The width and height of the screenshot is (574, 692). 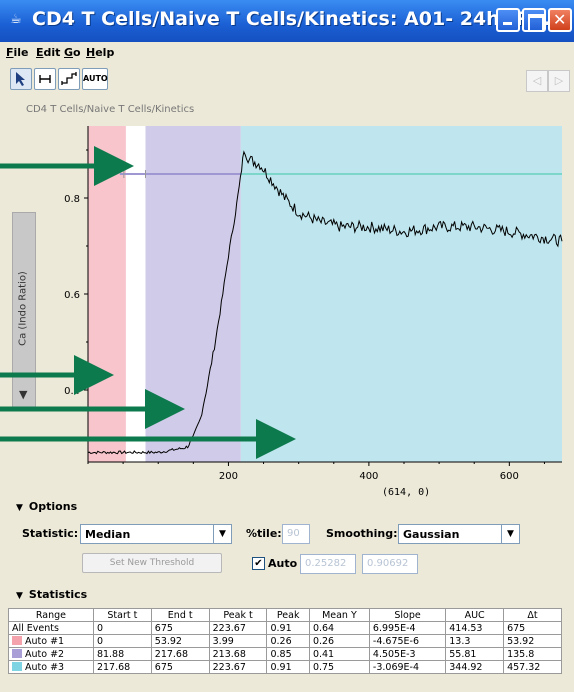 I want to click on table-cell: 457.32, so click(x=532, y=667).